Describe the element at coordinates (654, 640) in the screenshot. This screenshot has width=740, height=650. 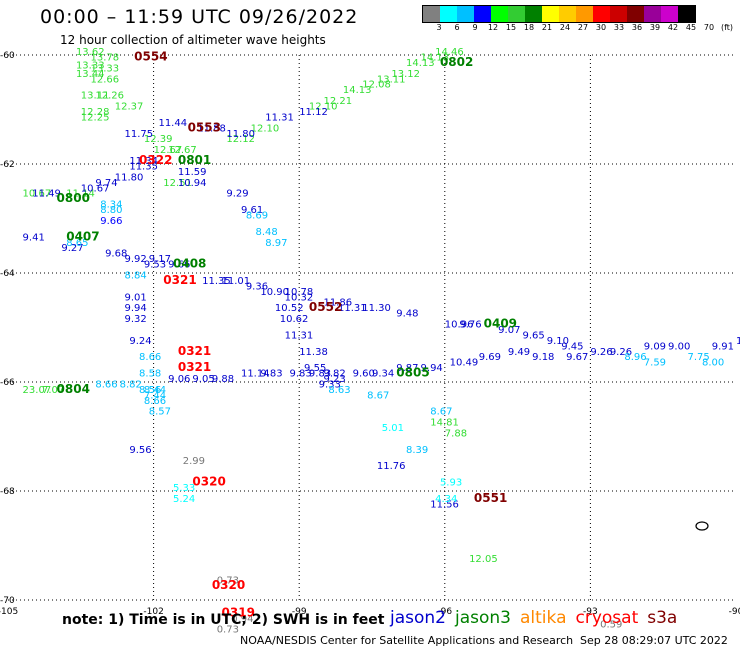
I see `footer-timestamp: Sep 28 08:29:07 UTC 2022` at that location.